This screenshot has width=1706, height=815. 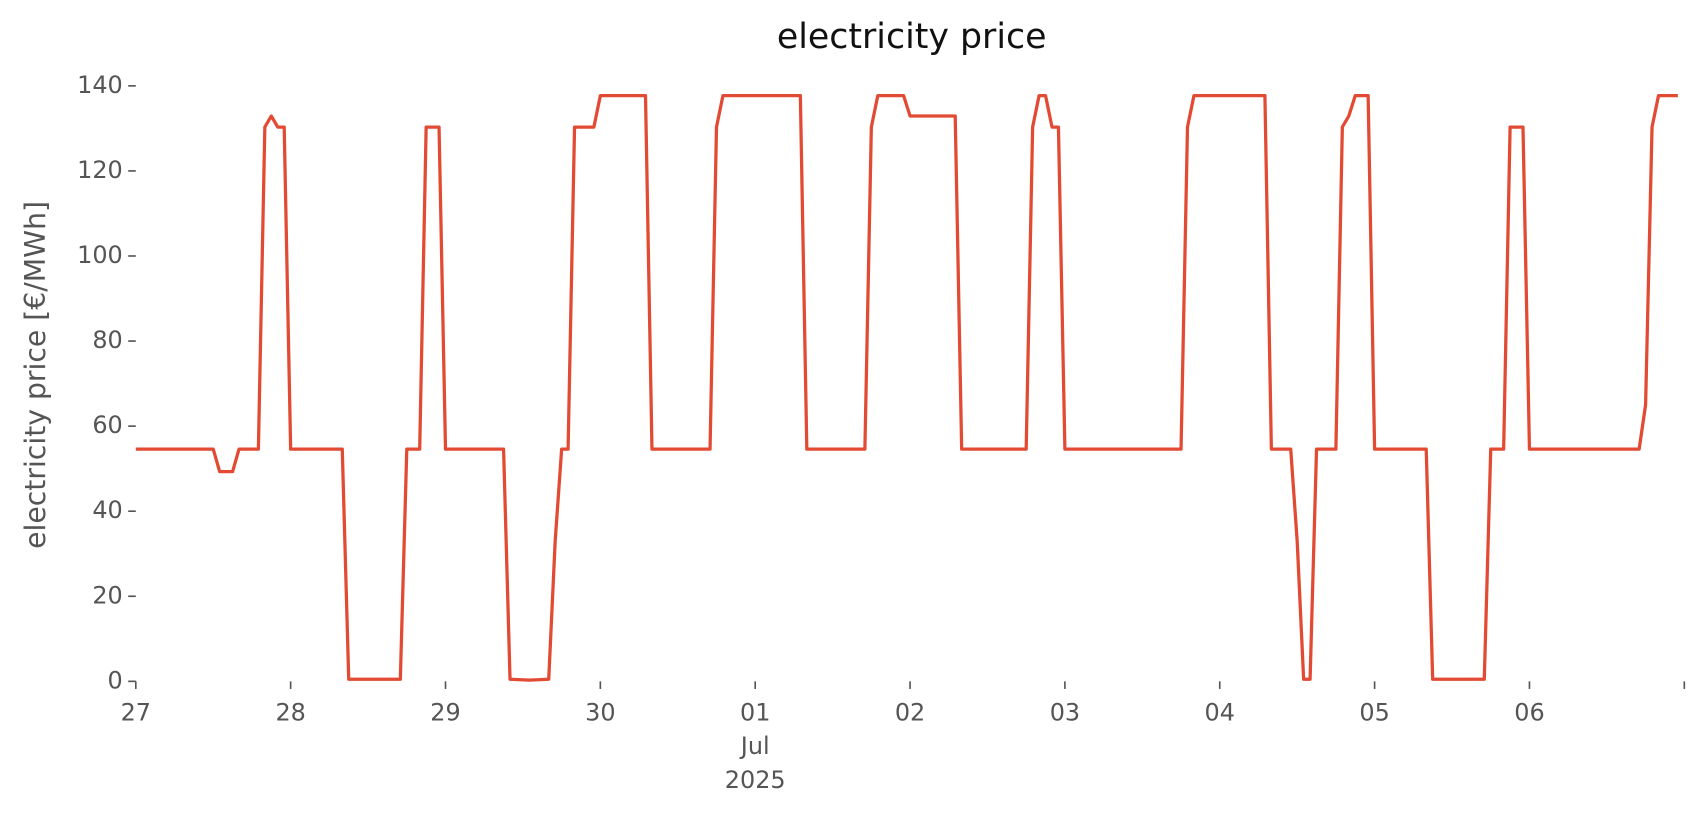 I want to click on x-tick-label-line: 03, so click(x=1065, y=712).